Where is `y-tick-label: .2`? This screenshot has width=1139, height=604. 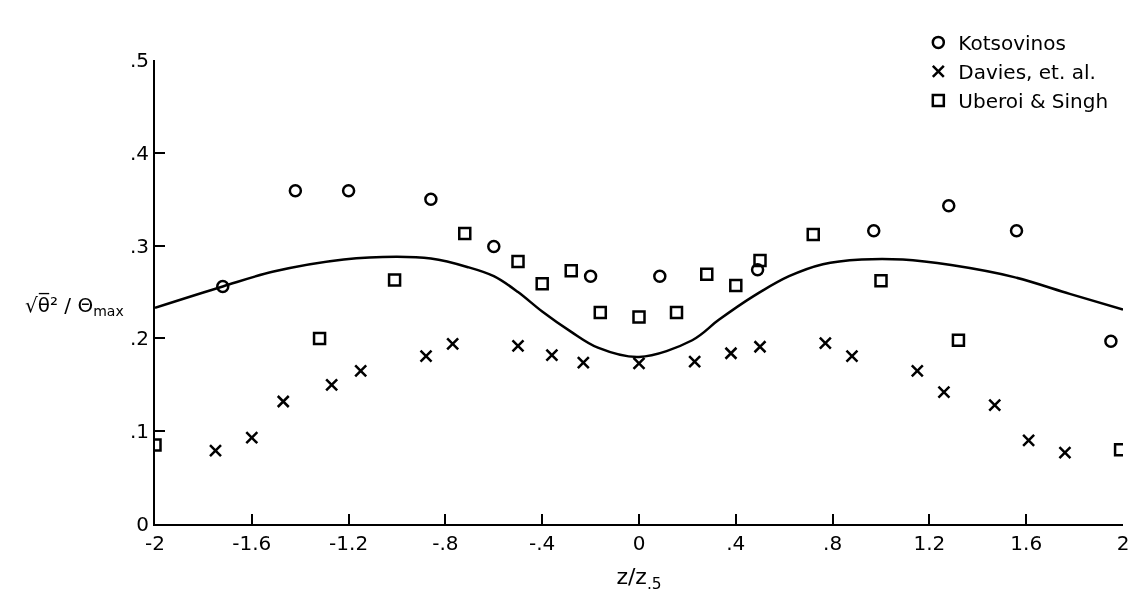
y-tick-label: .2 is located at coordinates (139, 338).